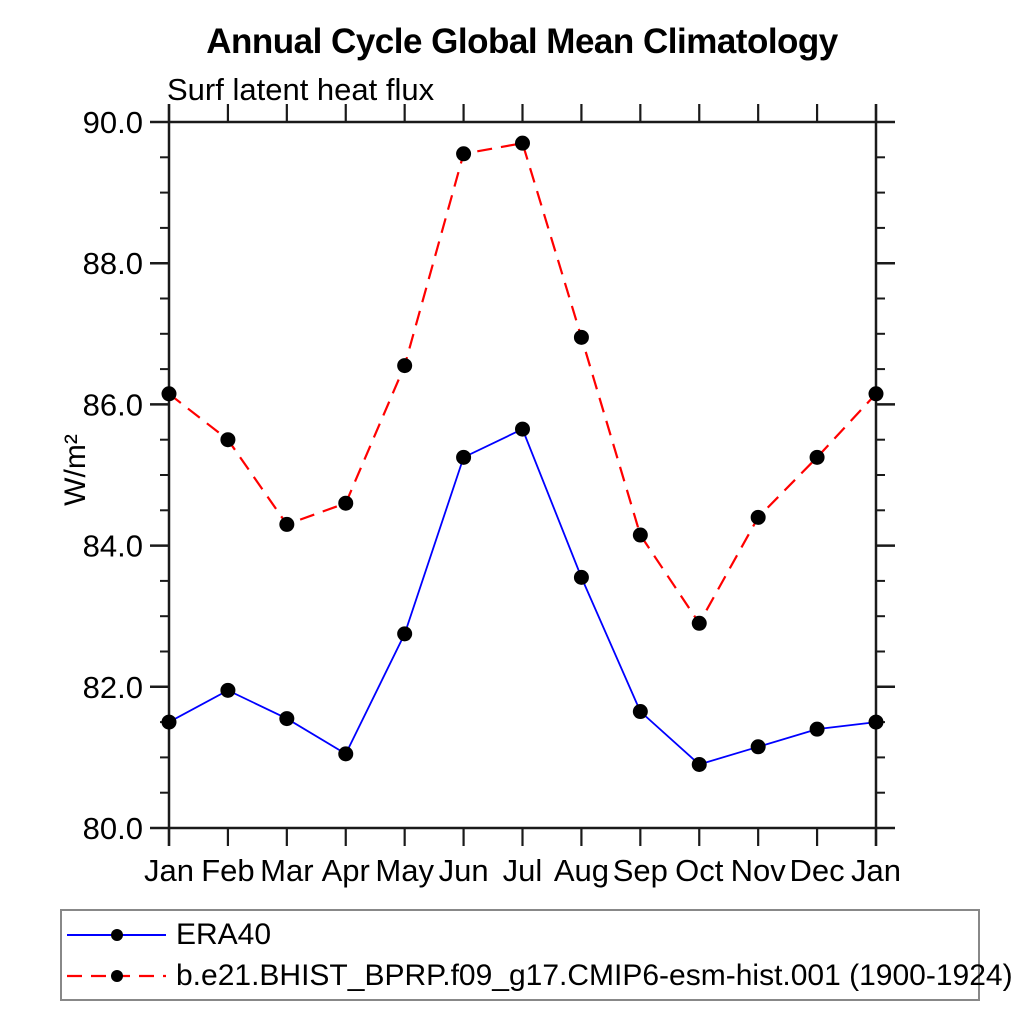 The height and width of the screenshot is (1024, 1024). What do you see at coordinates (113, 828) in the screenshot?
I see `y-tick-label: 80.0` at bounding box center [113, 828].